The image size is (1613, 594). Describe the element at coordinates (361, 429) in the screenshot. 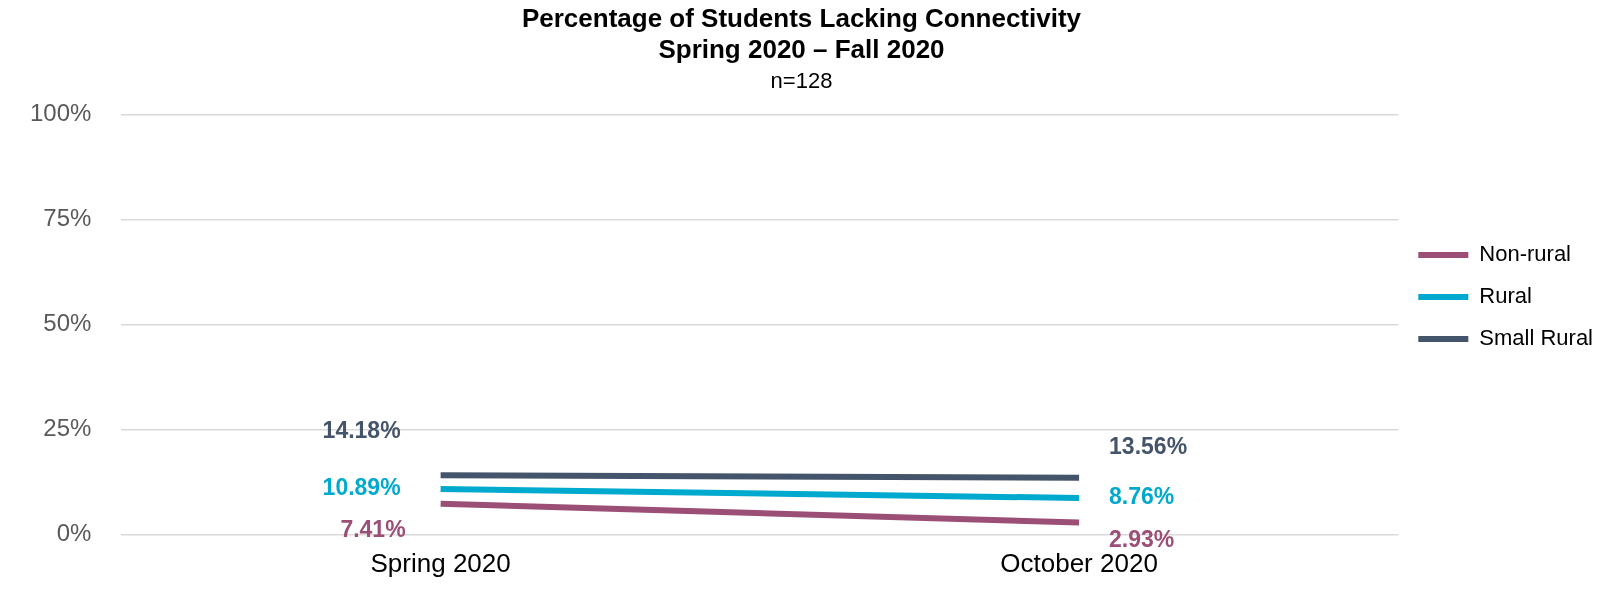

I see `data-label: 14.18%` at that location.